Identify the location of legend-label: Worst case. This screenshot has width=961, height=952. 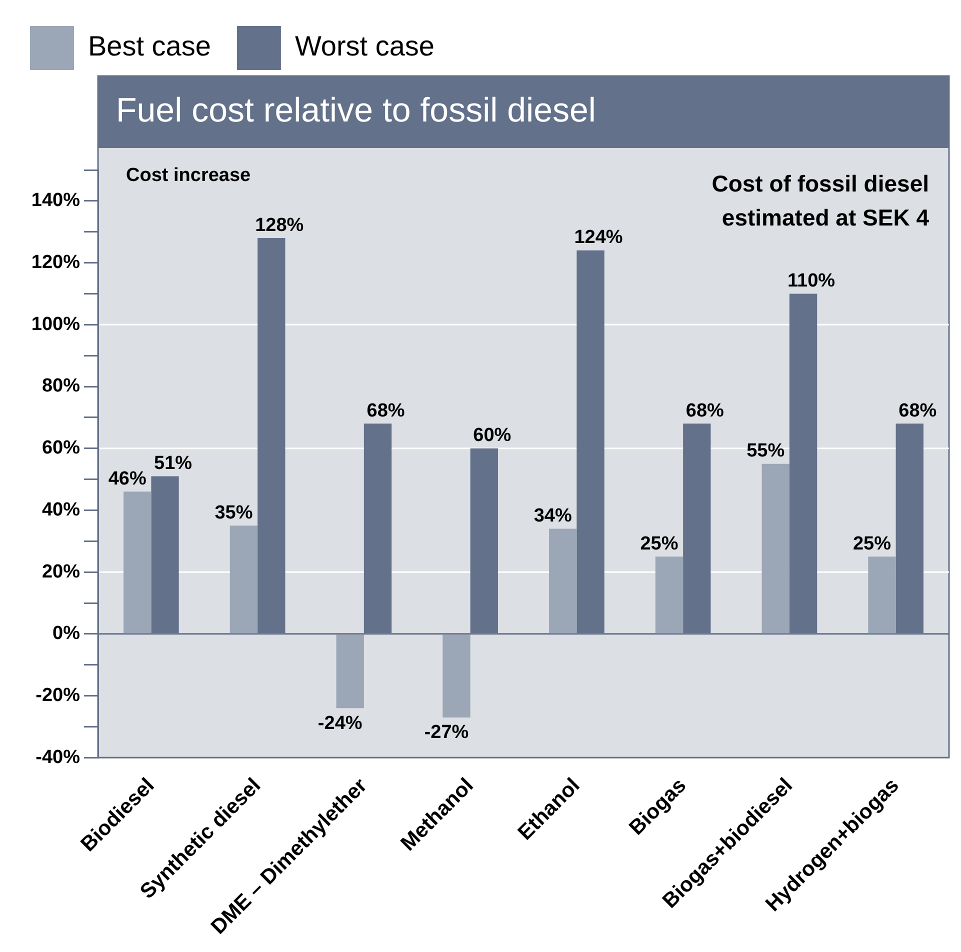
(364, 46).